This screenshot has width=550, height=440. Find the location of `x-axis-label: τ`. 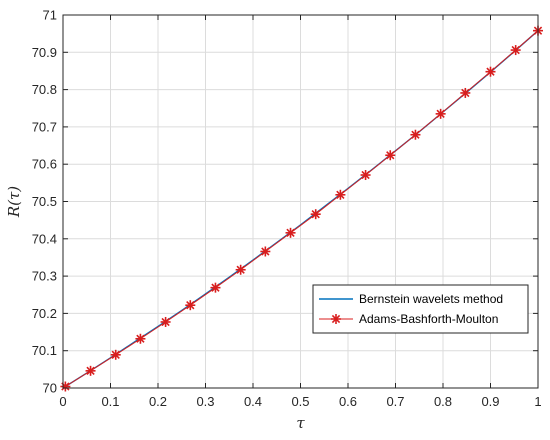

x-axis-label: τ is located at coordinates (300, 423).